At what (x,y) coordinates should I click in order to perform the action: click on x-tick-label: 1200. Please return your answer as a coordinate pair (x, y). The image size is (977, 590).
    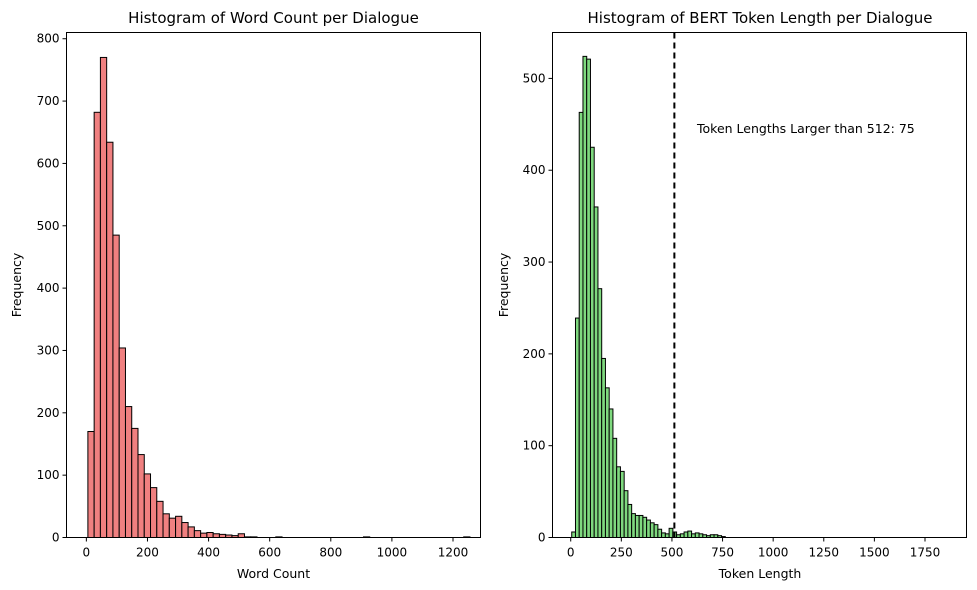
    Looking at the image, I should click on (453, 553).